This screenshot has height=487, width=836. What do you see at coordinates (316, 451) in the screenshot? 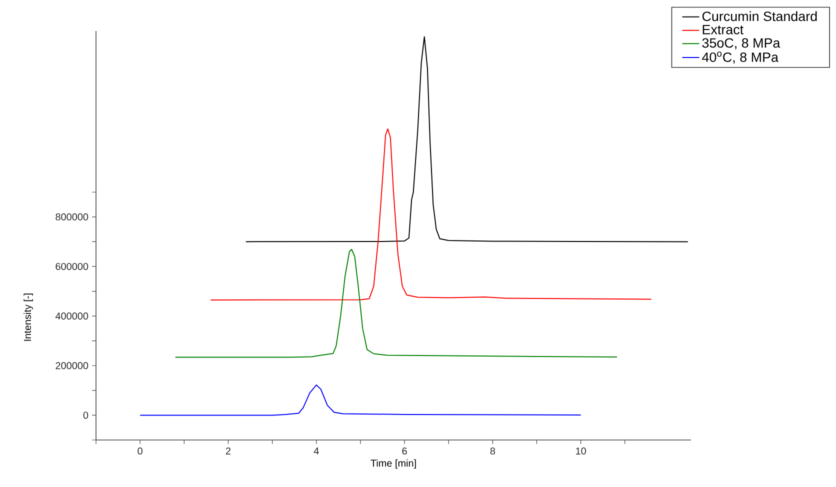
I see `x-tick-label: 4` at bounding box center [316, 451].